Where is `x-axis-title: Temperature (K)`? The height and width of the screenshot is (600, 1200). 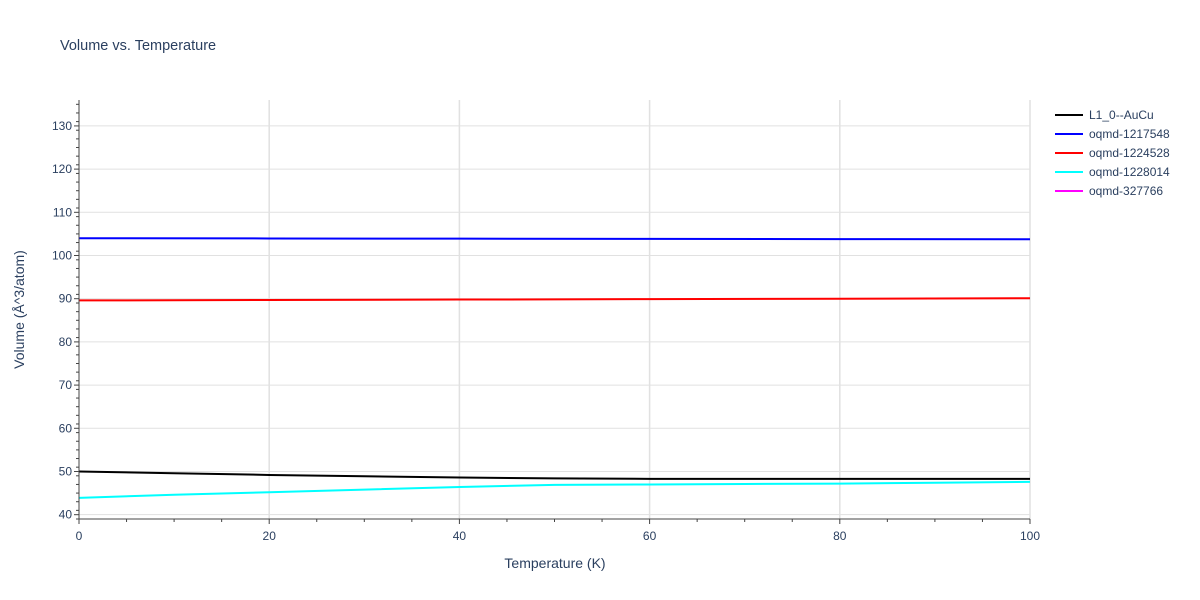
x-axis-title: Temperature (K) is located at coordinates (554, 563).